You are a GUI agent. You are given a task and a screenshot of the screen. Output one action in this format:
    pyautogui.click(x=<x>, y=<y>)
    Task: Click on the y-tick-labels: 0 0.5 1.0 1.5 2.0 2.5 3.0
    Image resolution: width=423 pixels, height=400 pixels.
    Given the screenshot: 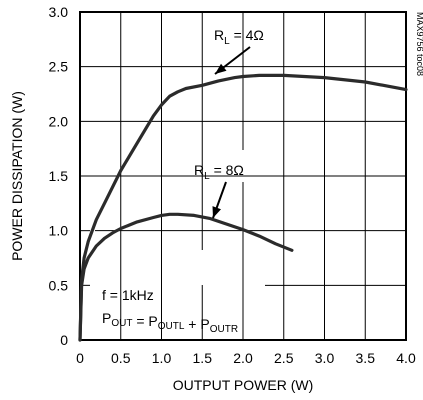 What is the action you would take?
    pyautogui.click(x=59, y=176)
    